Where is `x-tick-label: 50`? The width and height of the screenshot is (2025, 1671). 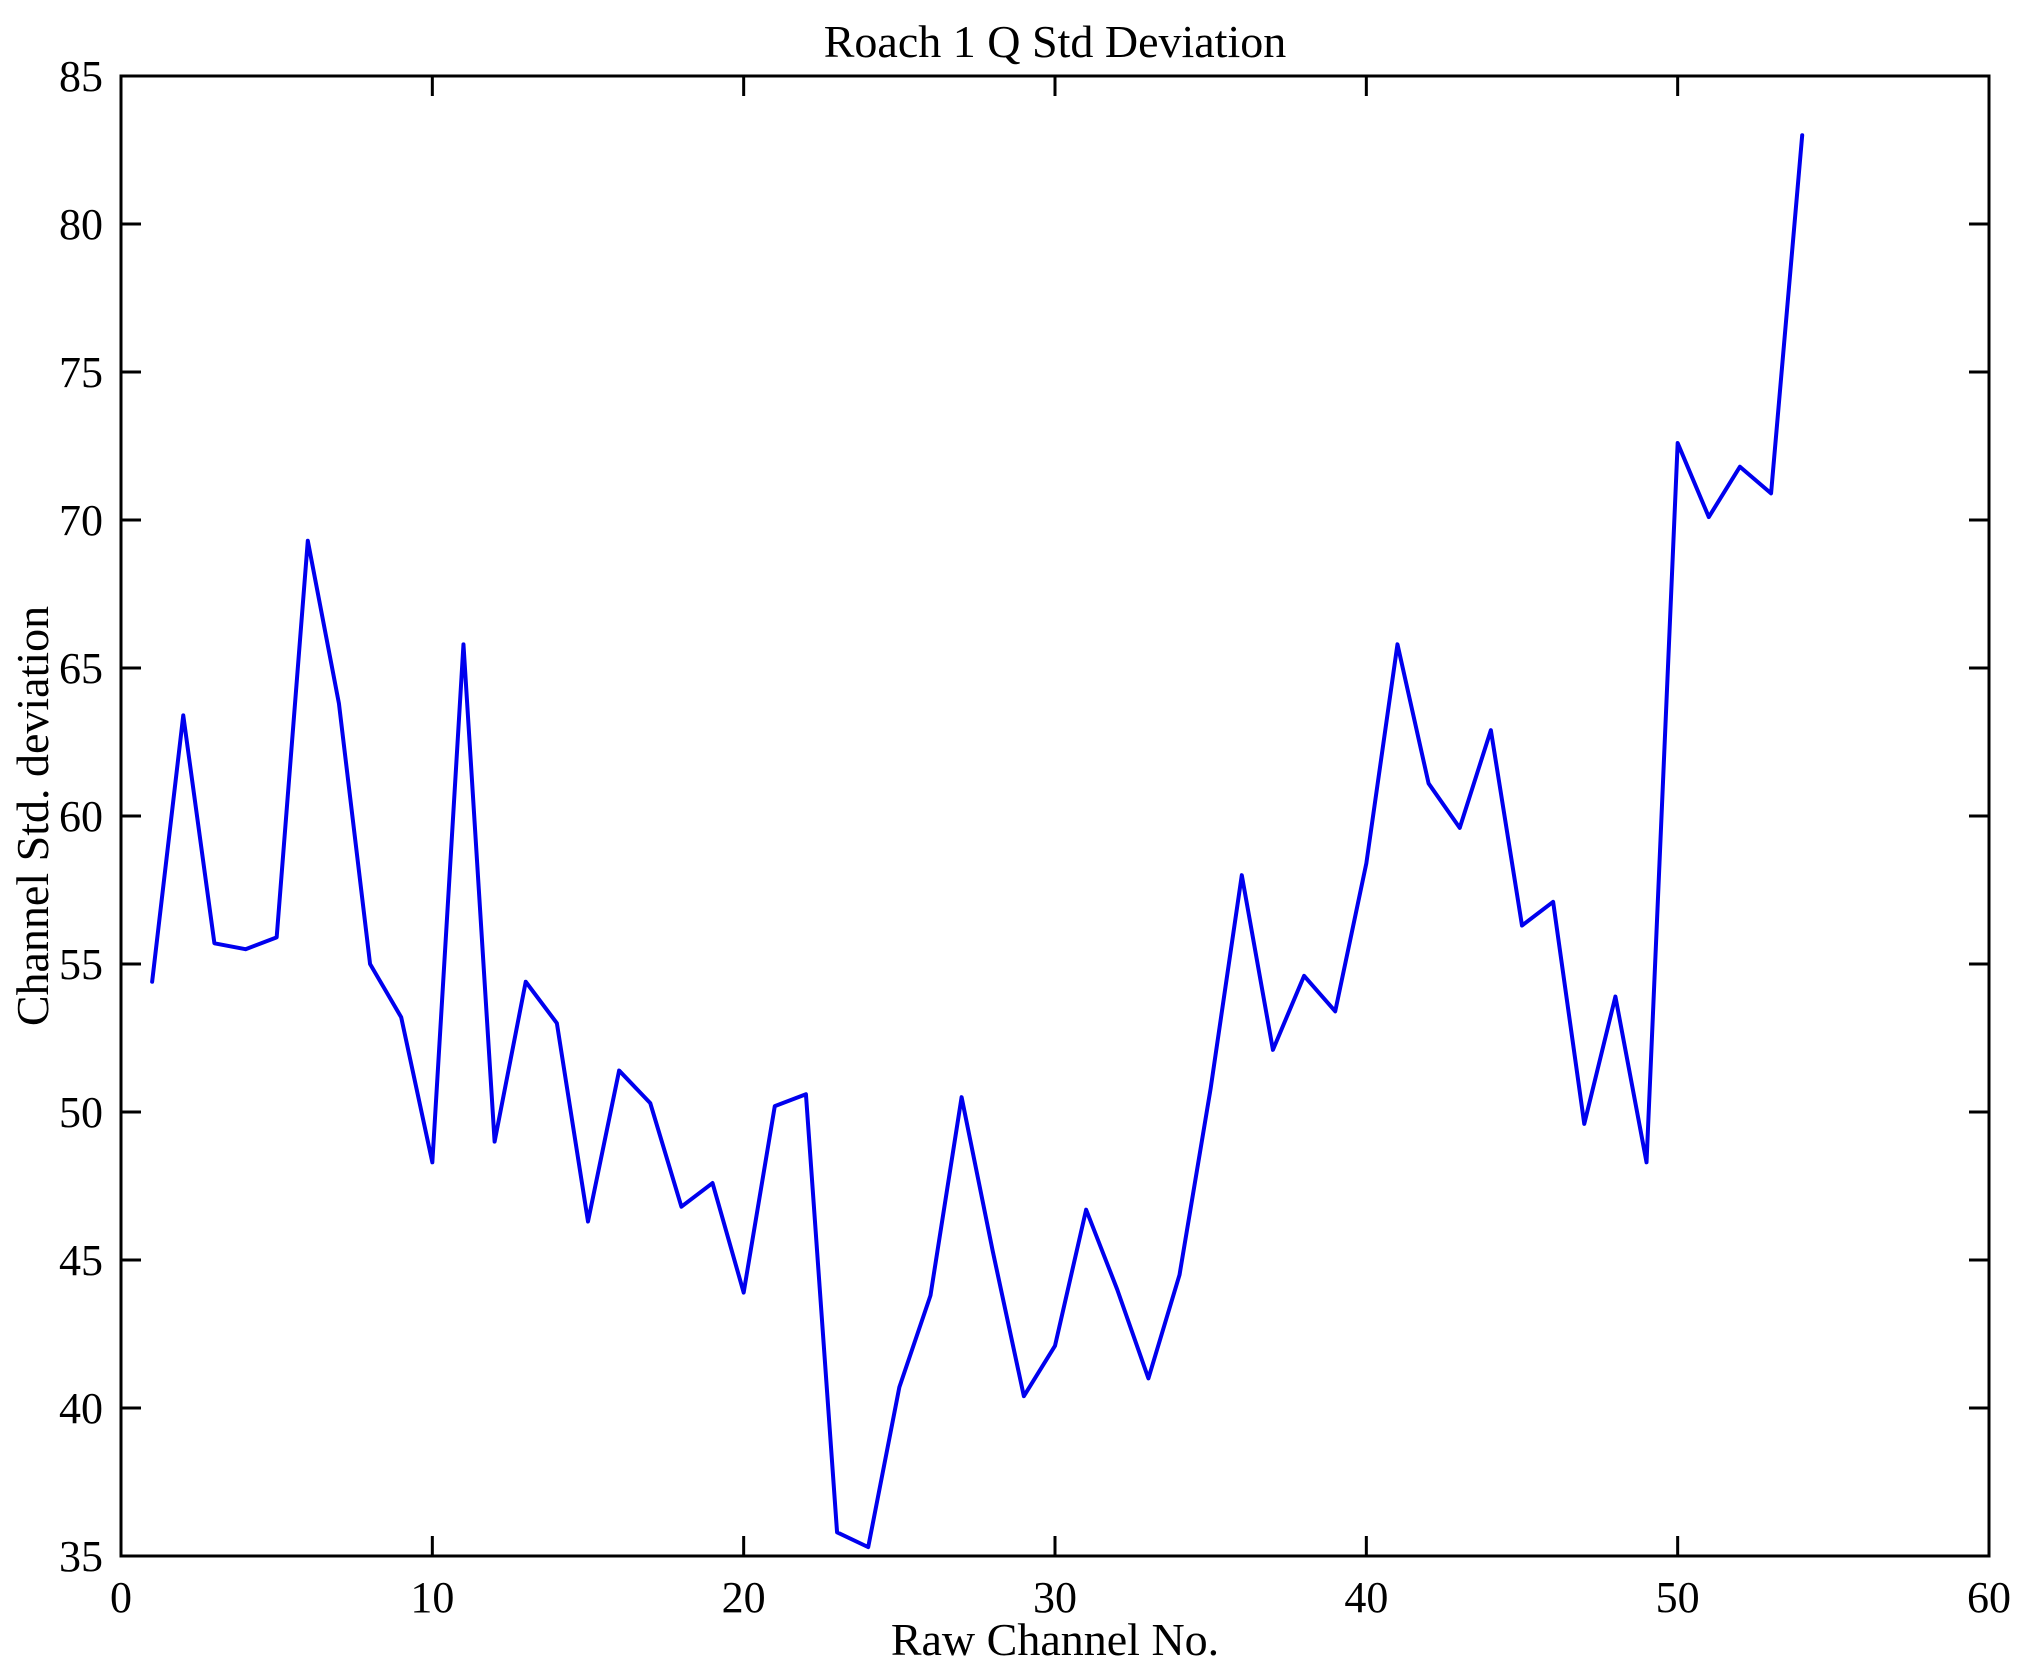
x-tick-label: 50 is located at coordinates (1678, 1597).